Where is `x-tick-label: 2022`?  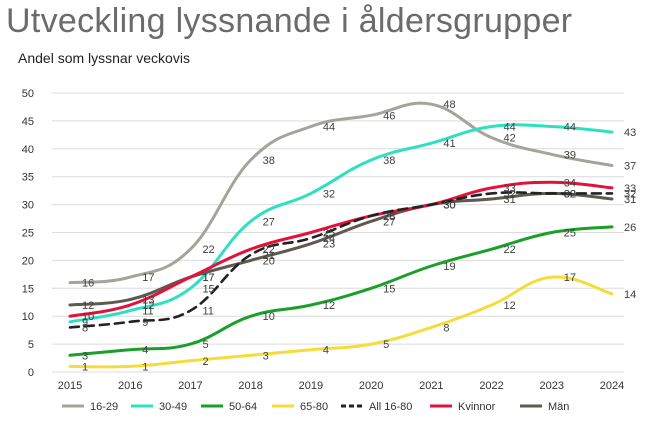 x-tick-label: 2022 is located at coordinates (491, 386).